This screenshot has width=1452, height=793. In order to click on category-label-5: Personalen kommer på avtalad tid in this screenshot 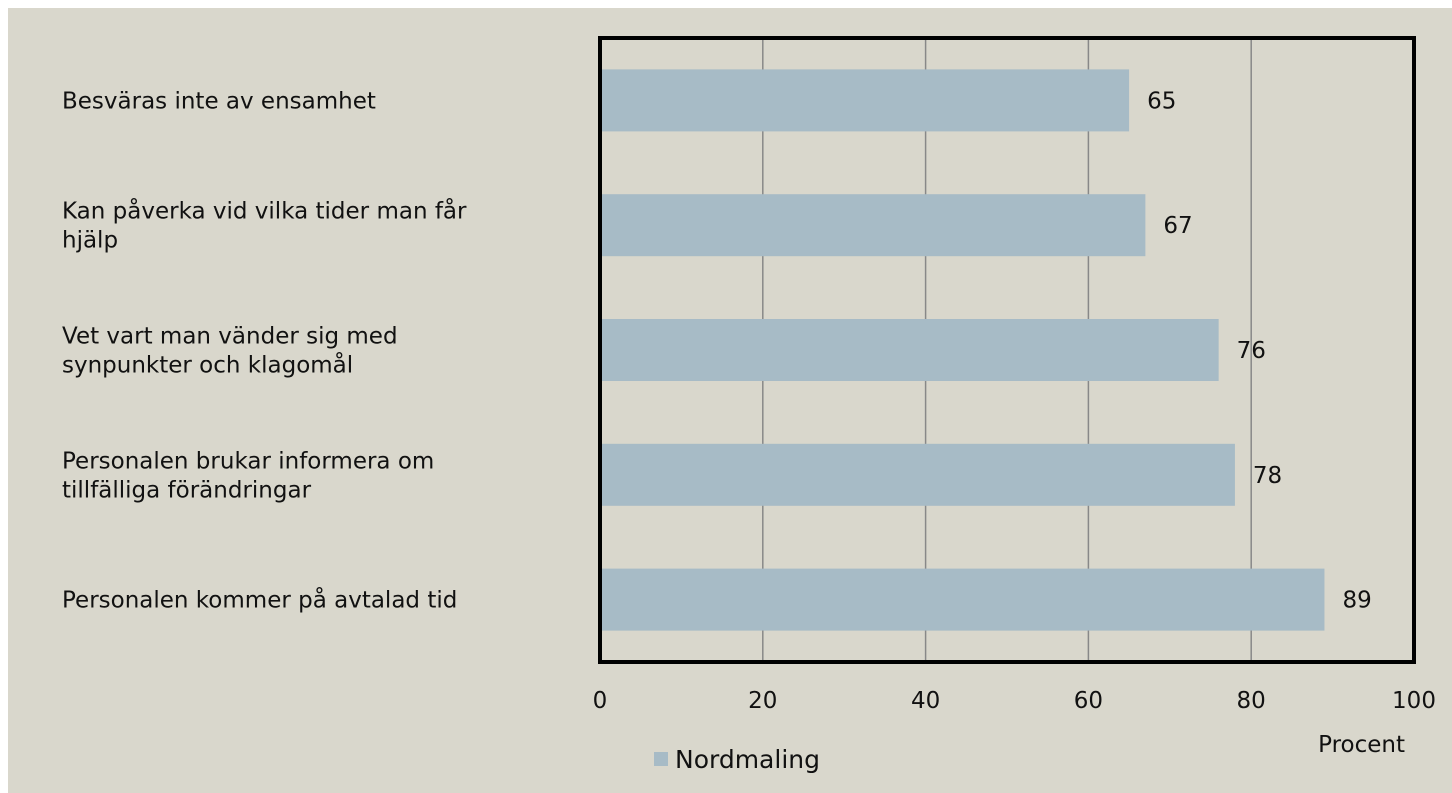, I will do `click(259, 600)`.